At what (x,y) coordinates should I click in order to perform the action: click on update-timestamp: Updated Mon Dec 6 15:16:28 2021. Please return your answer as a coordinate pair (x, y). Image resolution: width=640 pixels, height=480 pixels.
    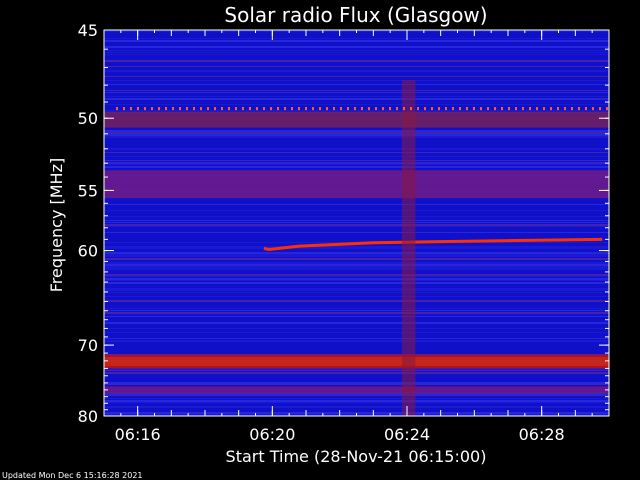
    Looking at the image, I should click on (72, 475).